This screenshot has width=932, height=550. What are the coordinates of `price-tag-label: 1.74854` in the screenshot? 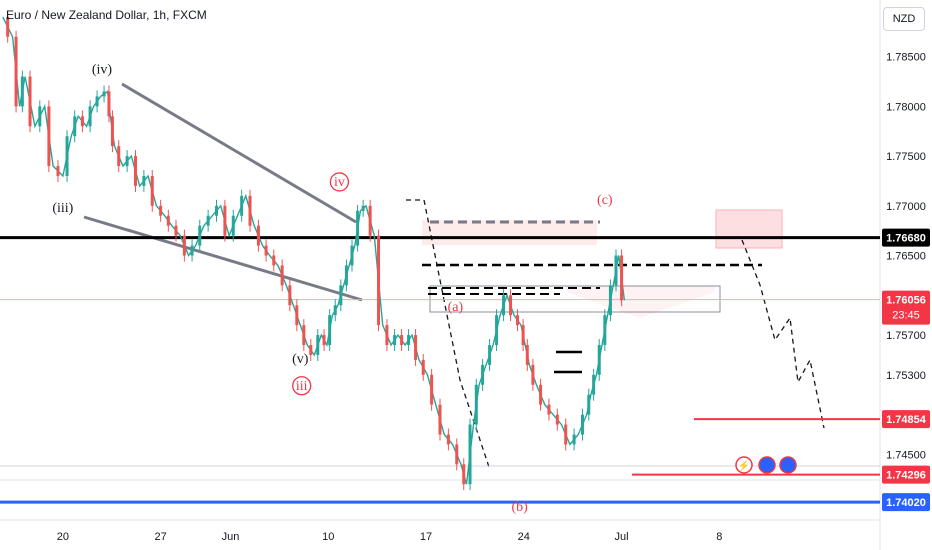 It's located at (906, 420).